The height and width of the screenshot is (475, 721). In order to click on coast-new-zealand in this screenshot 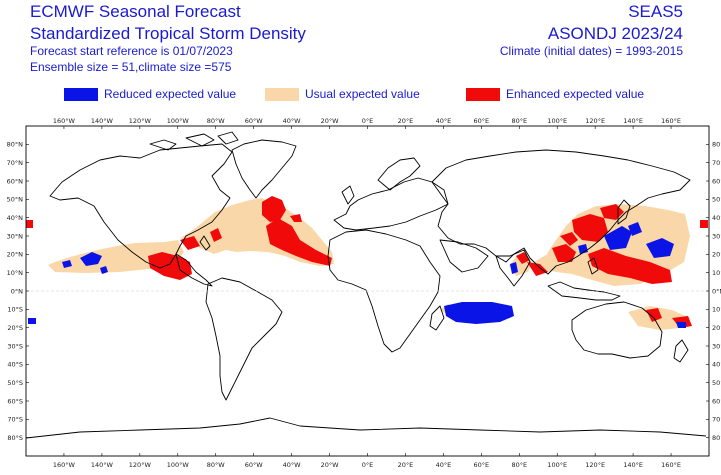, I will do `click(681, 351)`.